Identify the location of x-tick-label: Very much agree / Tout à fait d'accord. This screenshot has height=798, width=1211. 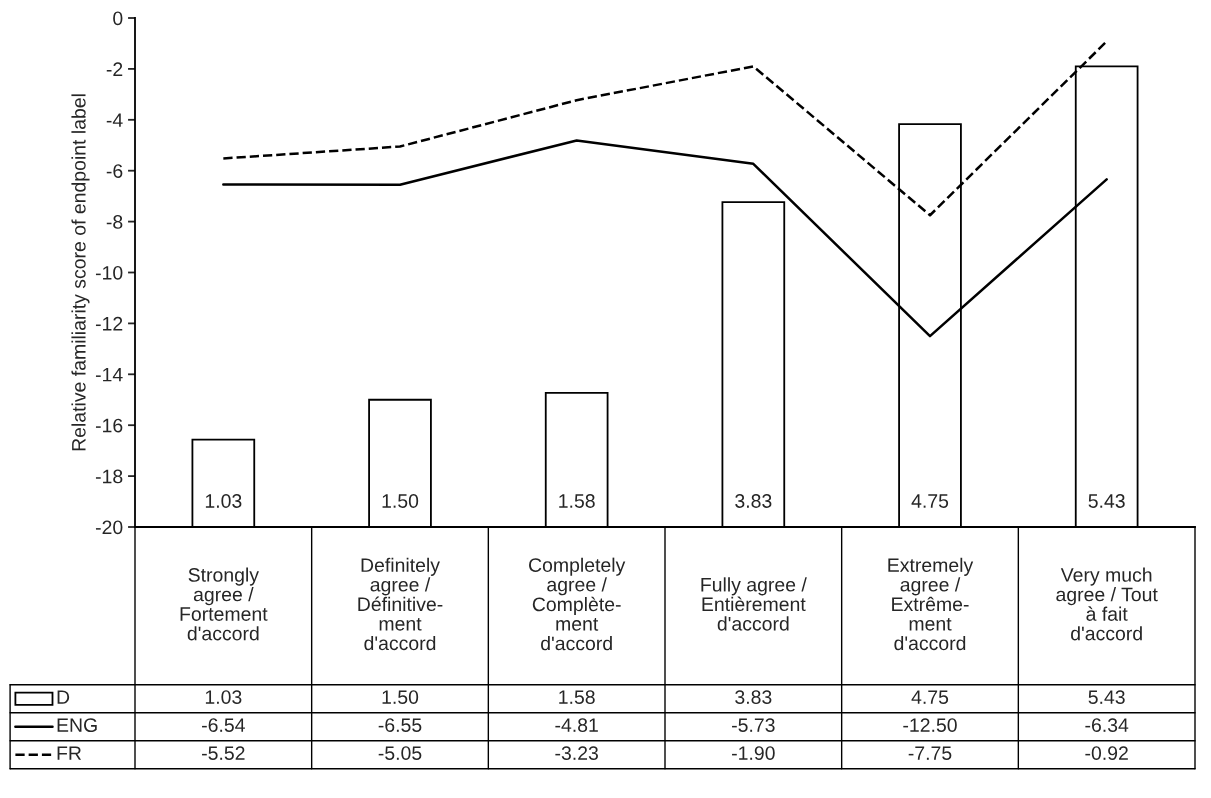
(1107, 604).